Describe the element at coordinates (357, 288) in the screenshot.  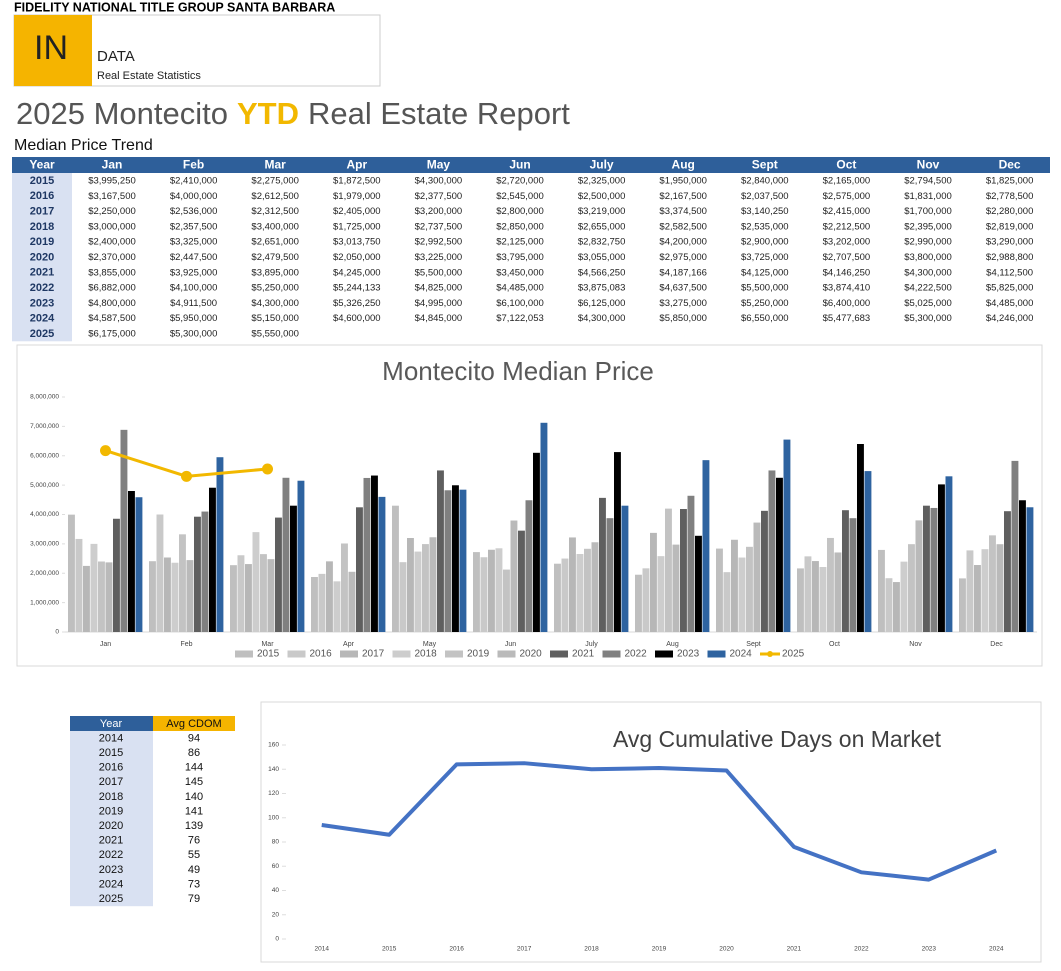
I see `price-cell: $5,244,133` at that location.